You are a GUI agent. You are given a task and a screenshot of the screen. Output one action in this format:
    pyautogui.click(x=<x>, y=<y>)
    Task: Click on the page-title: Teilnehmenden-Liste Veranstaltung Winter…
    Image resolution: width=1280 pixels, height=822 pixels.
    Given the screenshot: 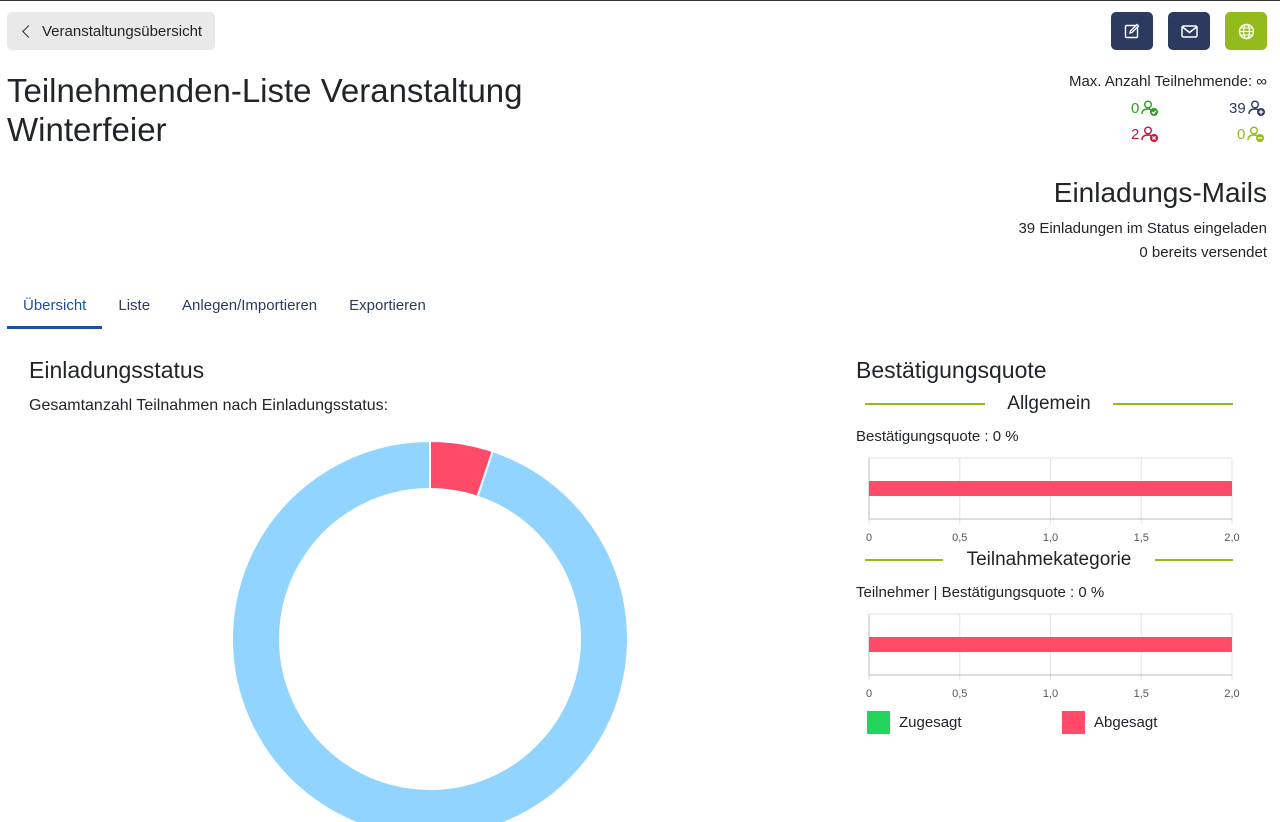 What is the action you would take?
    pyautogui.click(x=265, y=110)
    